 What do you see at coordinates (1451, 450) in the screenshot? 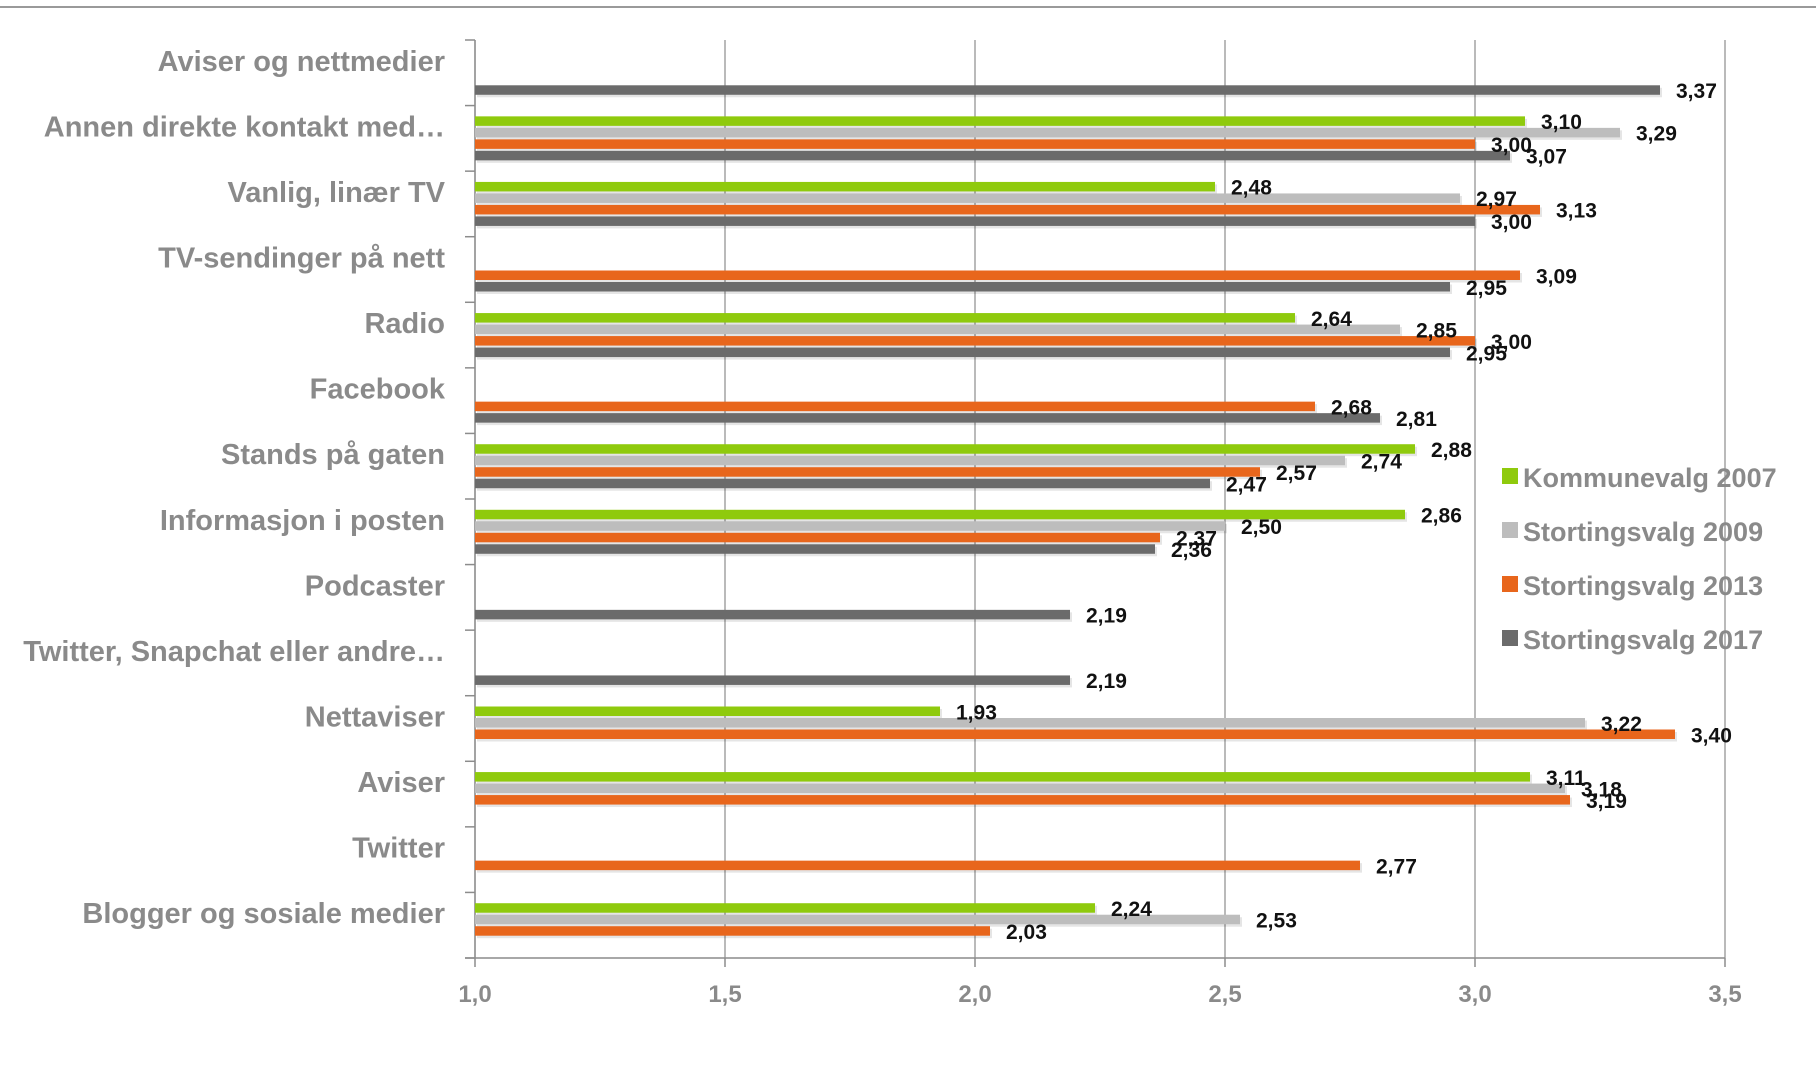
I see `data-label: 2,88` at bounding box center [1451, 450].